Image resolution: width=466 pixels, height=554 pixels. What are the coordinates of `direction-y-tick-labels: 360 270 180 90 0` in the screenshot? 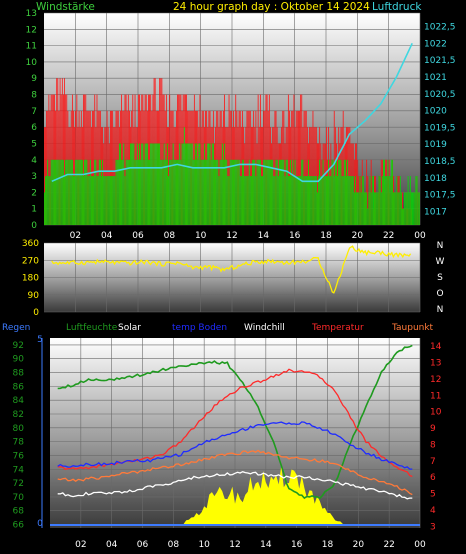 It's located at (30, 278).